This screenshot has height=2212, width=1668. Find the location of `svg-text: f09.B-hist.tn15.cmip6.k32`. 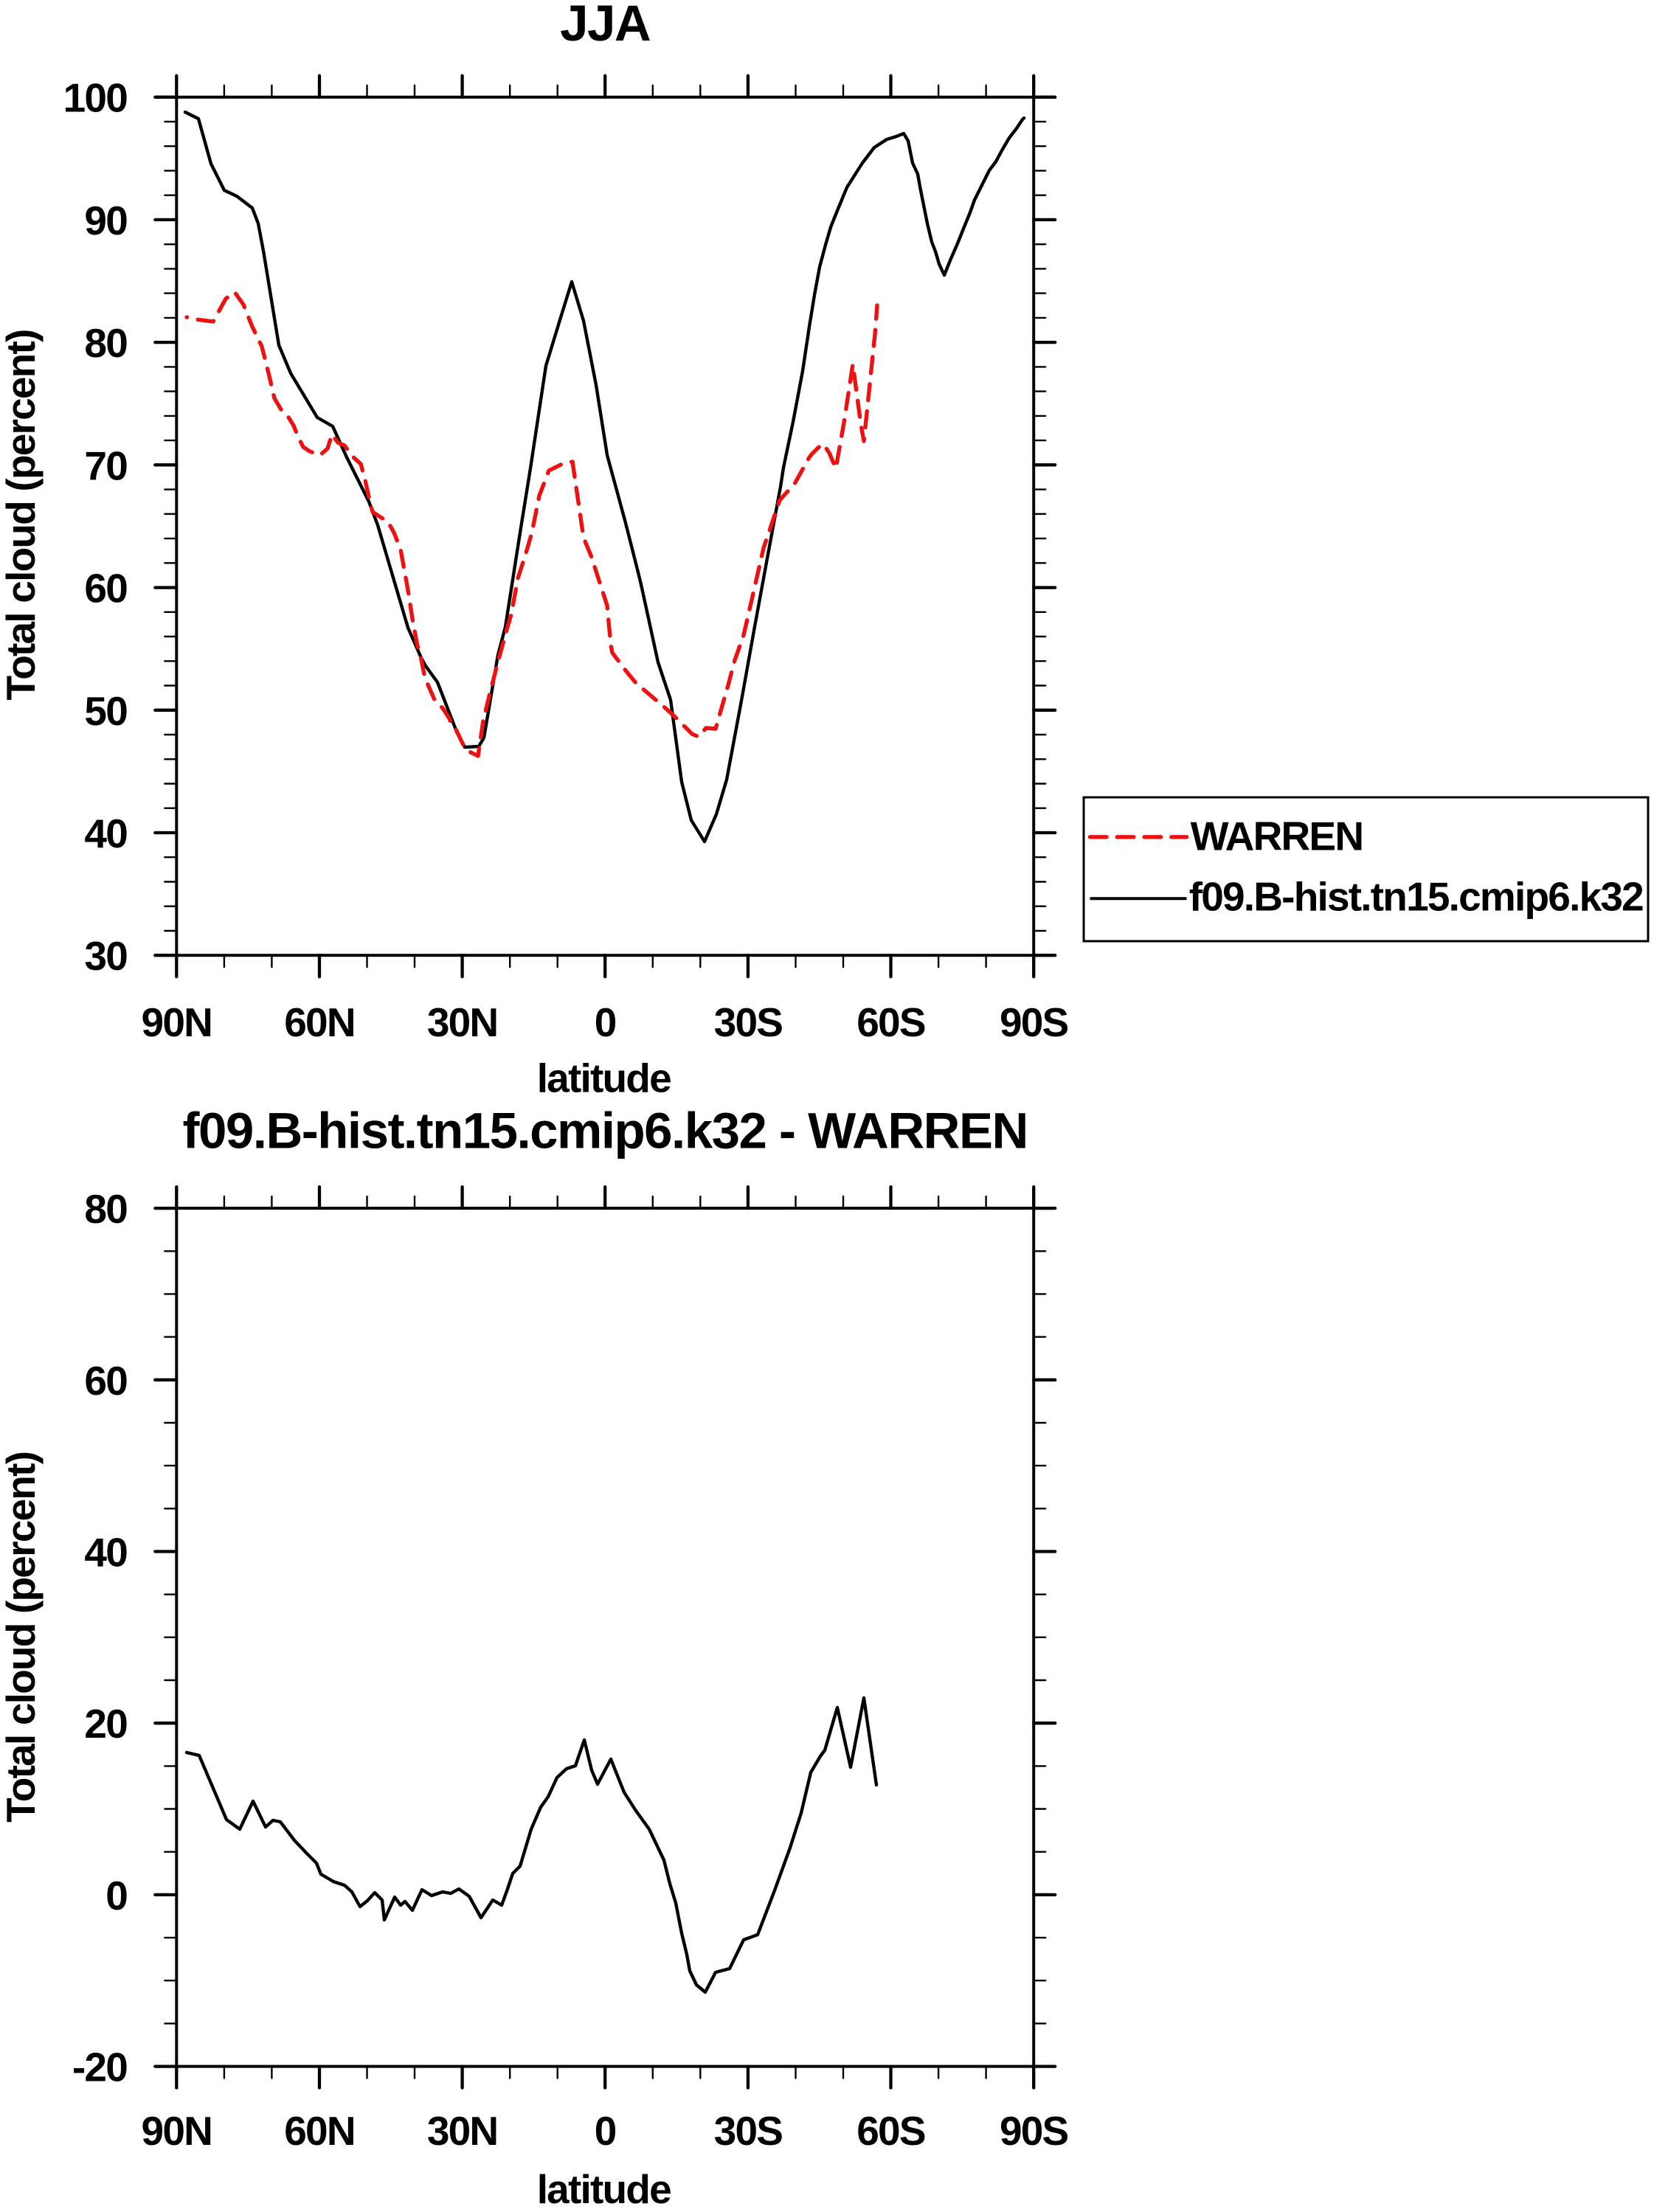

svg-text: f09.B-hist.tn15.cmip6.k32 is located at coordinates (1416, 896).